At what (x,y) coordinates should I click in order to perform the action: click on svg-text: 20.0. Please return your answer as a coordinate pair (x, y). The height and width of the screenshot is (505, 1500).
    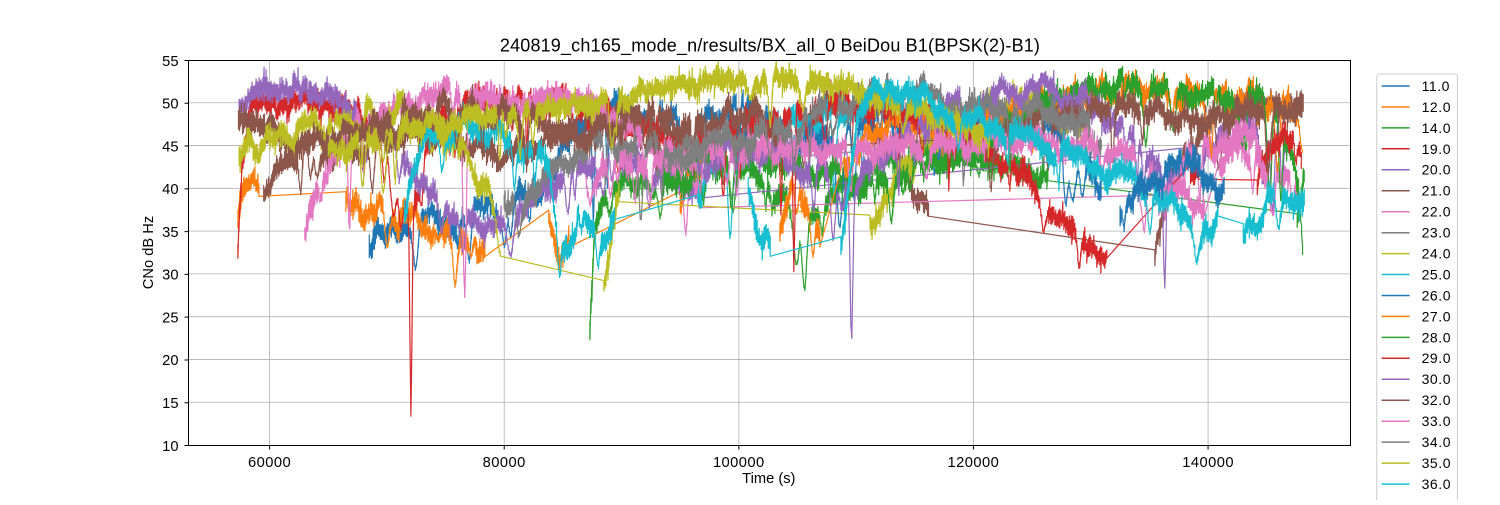
    Looking at the image, I should click on (1436, 170).